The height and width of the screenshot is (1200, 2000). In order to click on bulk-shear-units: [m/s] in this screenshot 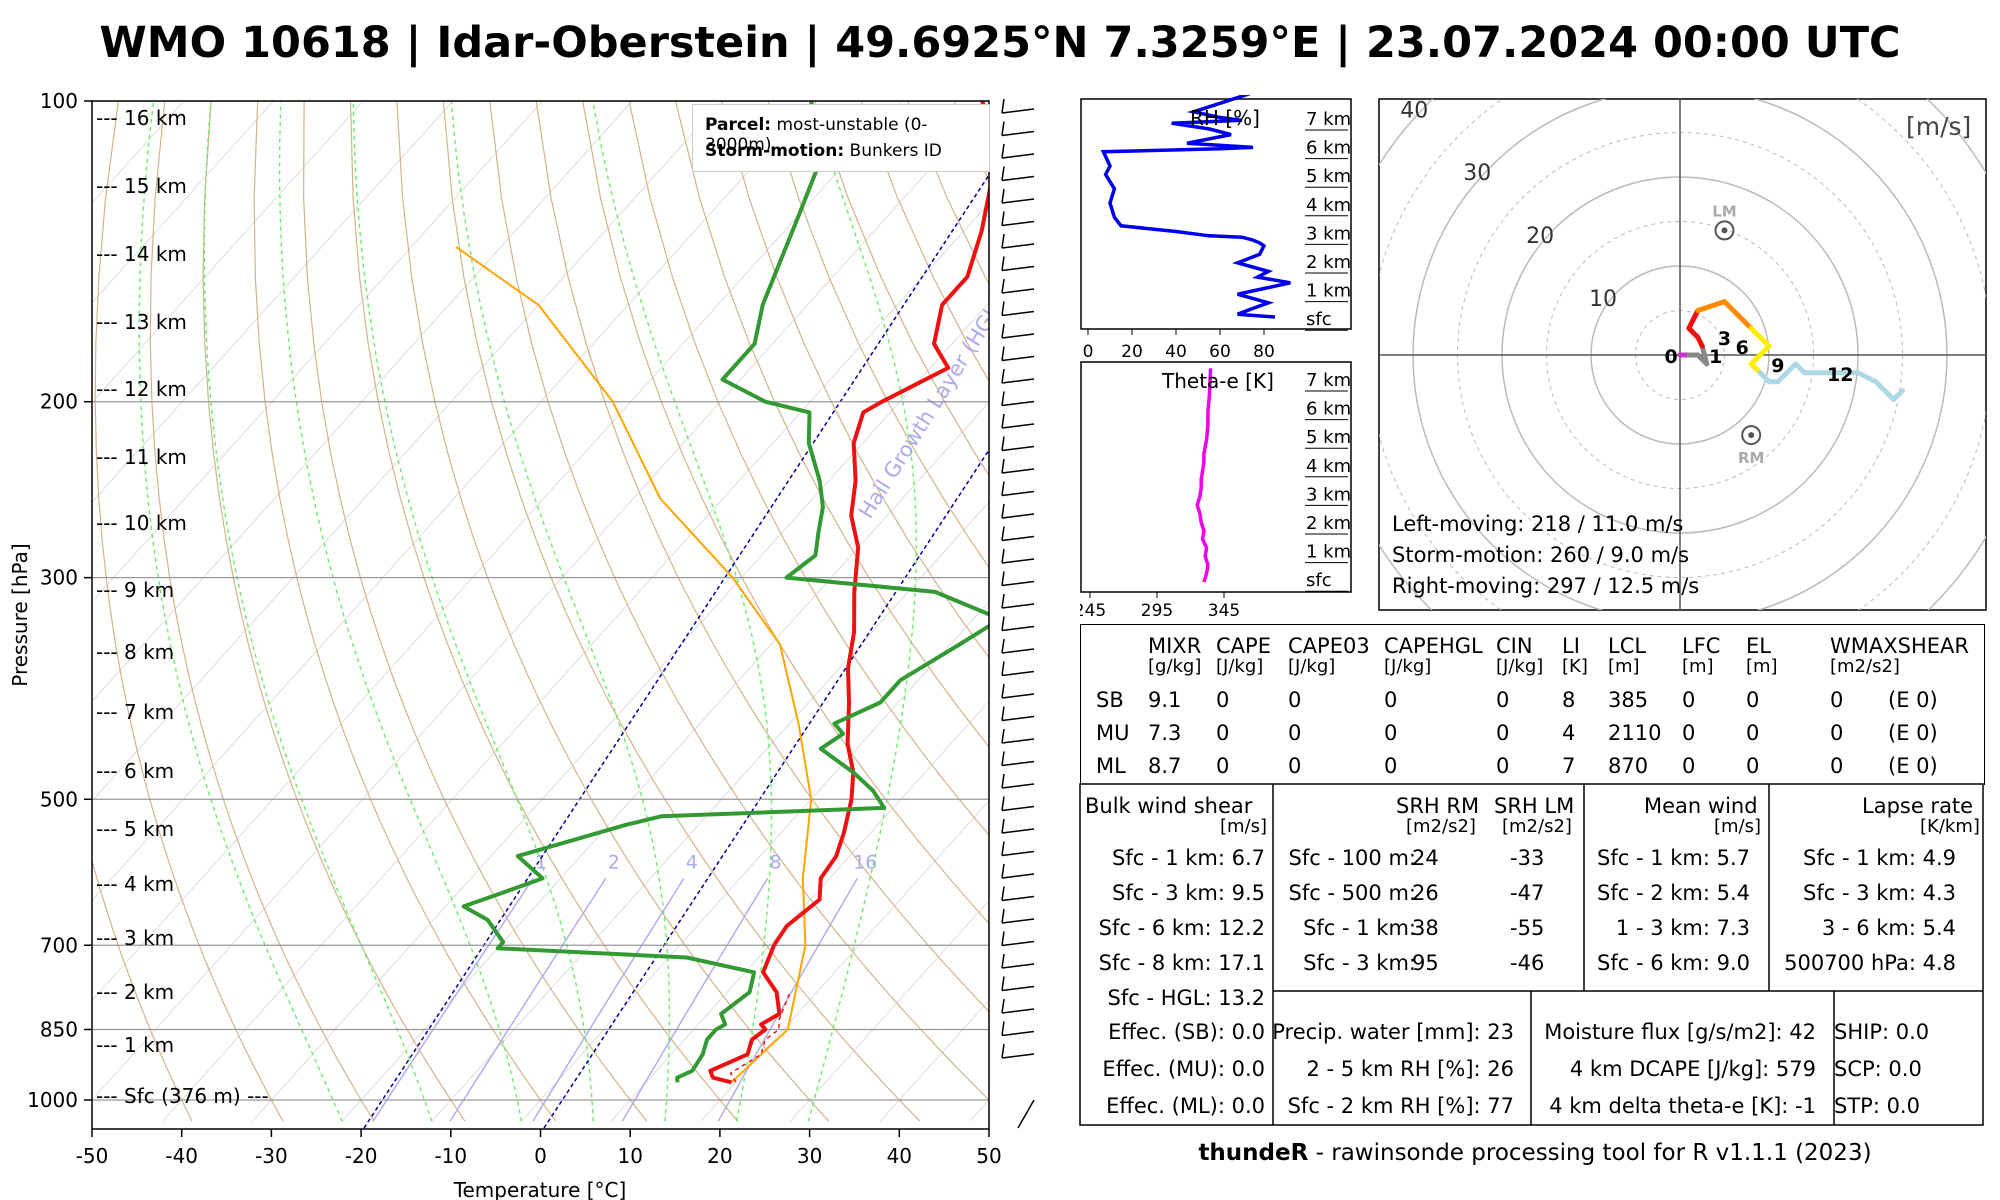, I will do `click(1244, 826)`.